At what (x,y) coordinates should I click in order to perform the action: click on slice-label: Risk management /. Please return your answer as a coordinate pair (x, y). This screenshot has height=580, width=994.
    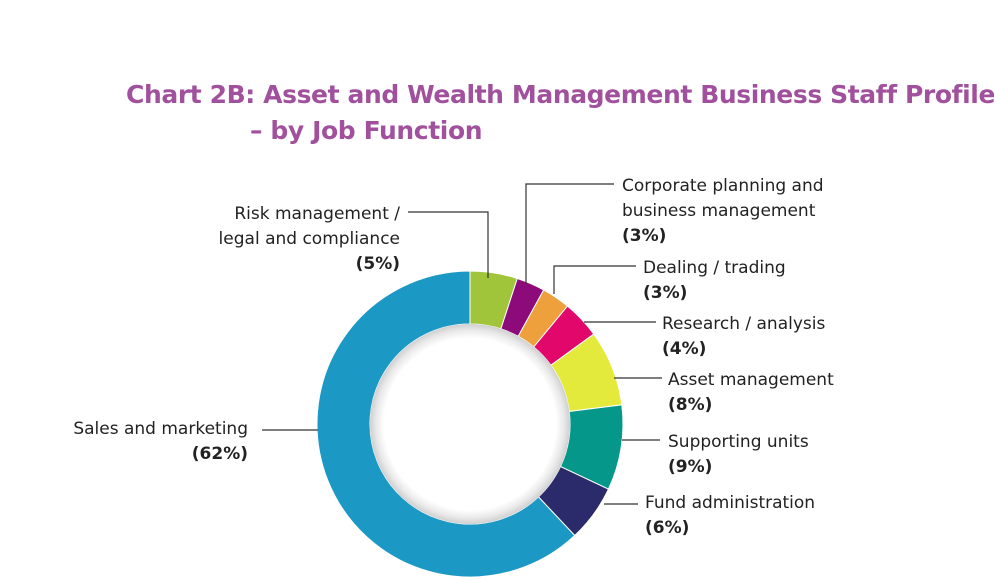
    Looking at the image, I should click on (317, 214).